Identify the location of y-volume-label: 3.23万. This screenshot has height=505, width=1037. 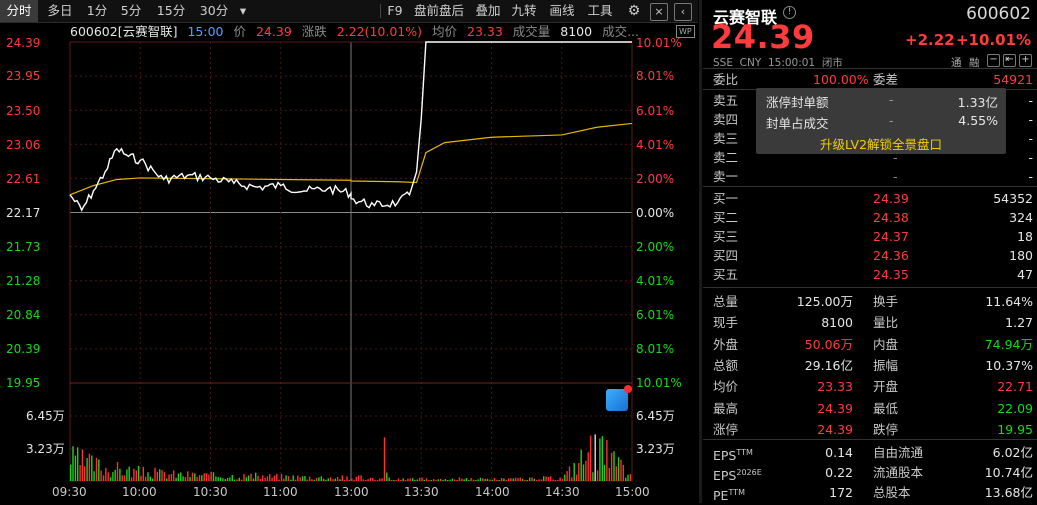
(655, 449).